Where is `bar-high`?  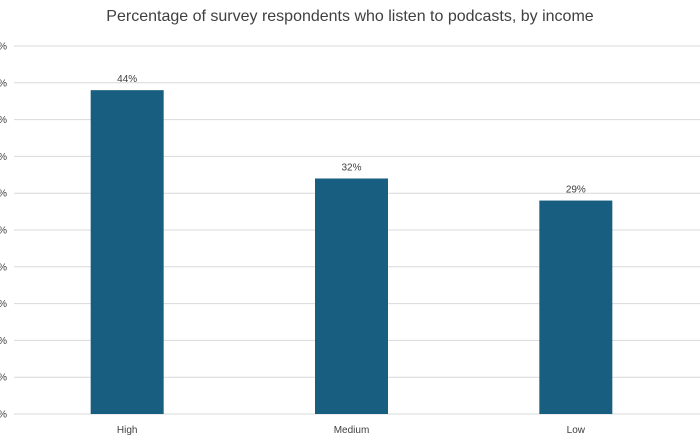 bar-high is located at coordinates (127, 252).